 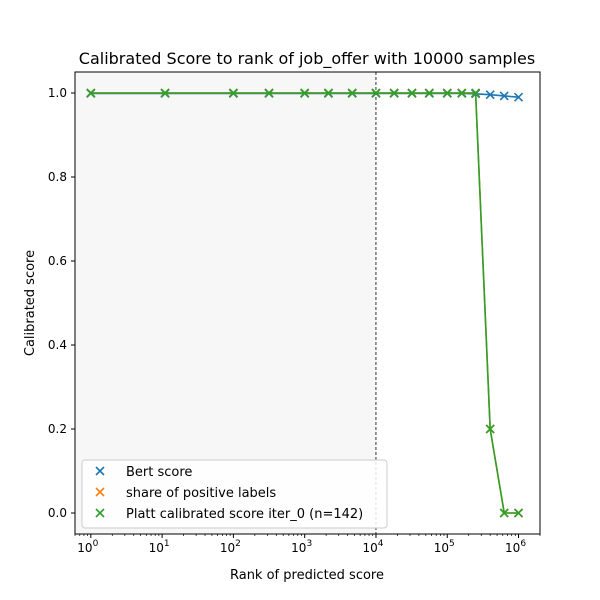 I want to click on x-tick-label: 10², so click(x=230, y=547).